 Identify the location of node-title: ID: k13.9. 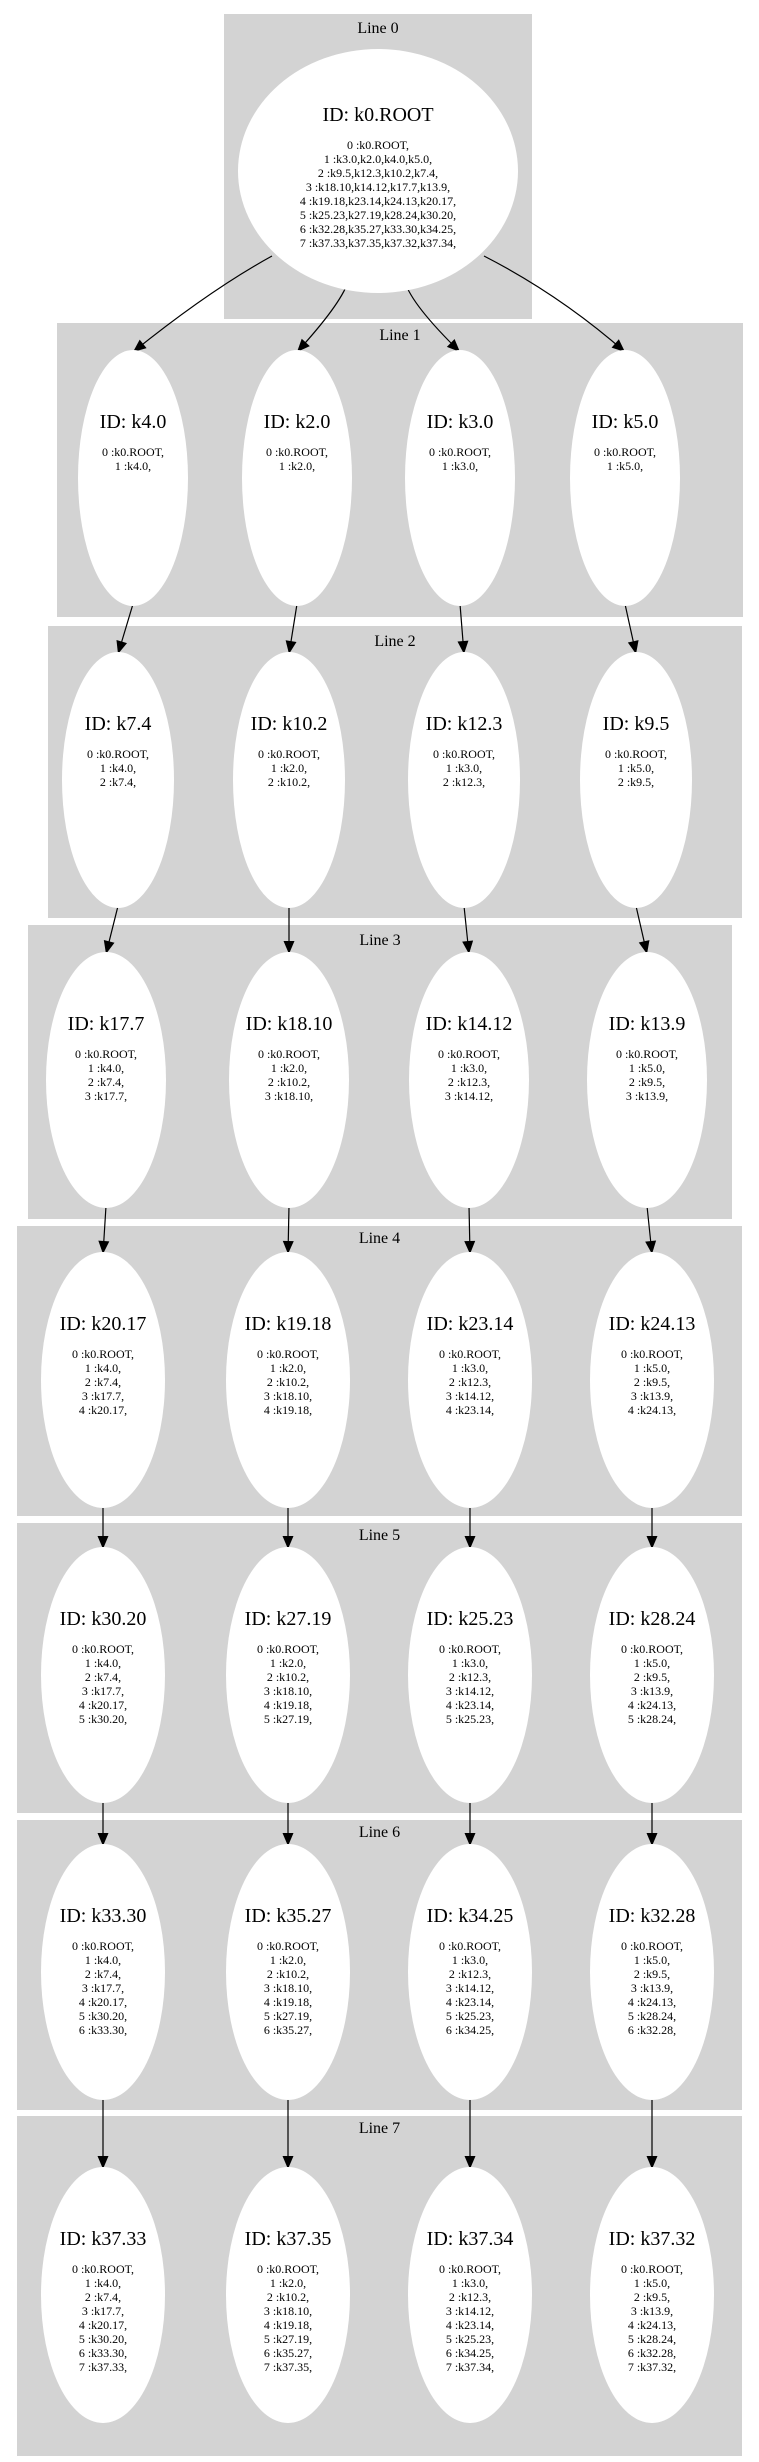
(647, 1024).